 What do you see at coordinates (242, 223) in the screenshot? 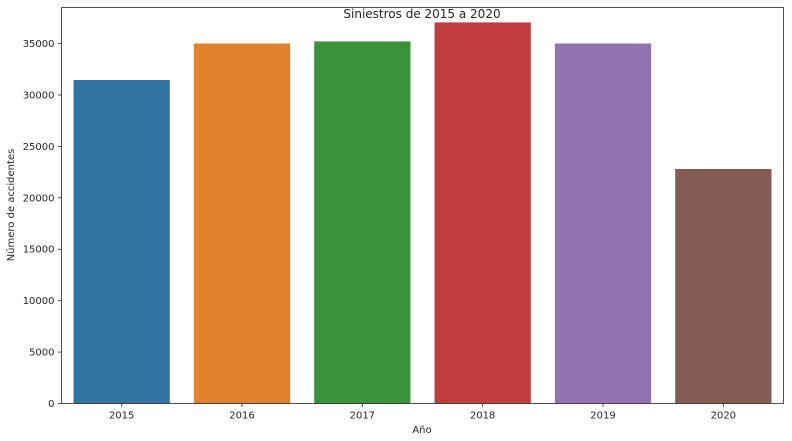
I see `bar-2016` at bounding box center [242, 223].